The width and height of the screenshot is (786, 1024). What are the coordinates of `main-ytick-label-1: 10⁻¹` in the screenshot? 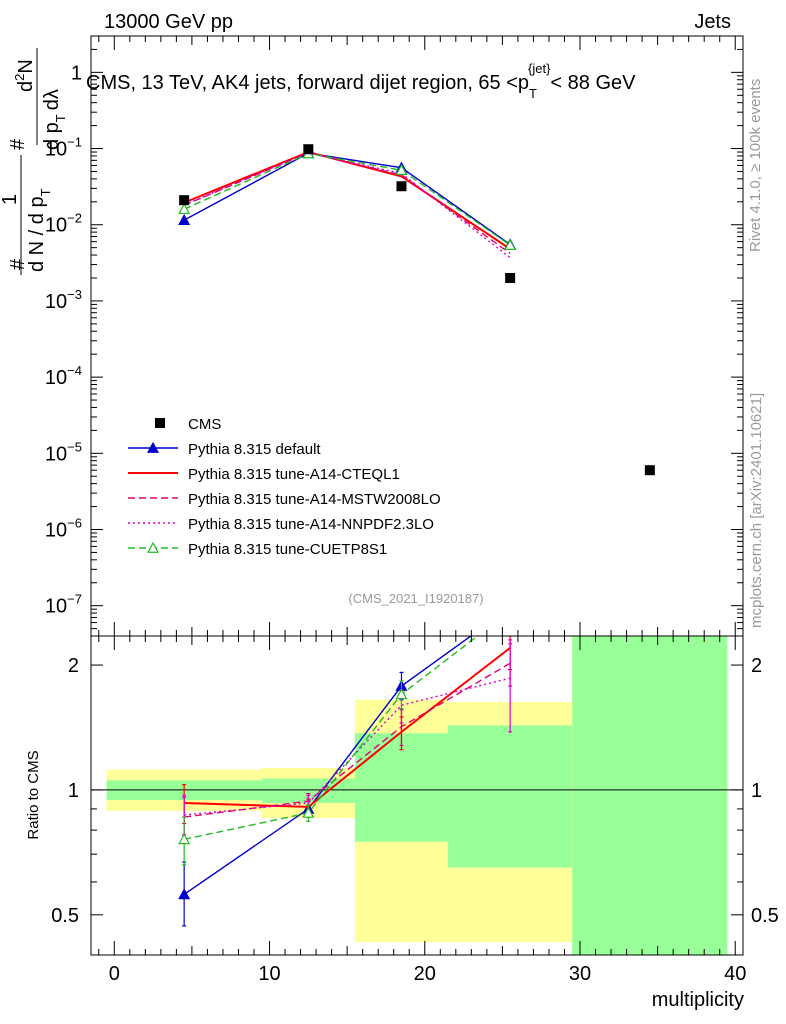 It's located at (63, 148).